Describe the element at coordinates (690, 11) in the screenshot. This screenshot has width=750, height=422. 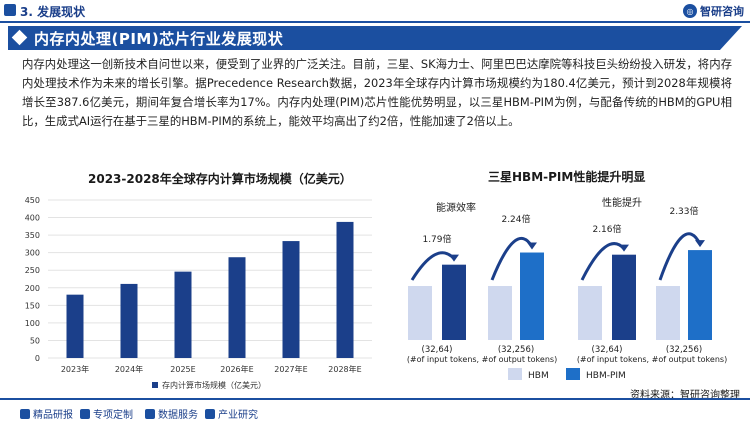
I see `logo-icon: ◎` at that location.